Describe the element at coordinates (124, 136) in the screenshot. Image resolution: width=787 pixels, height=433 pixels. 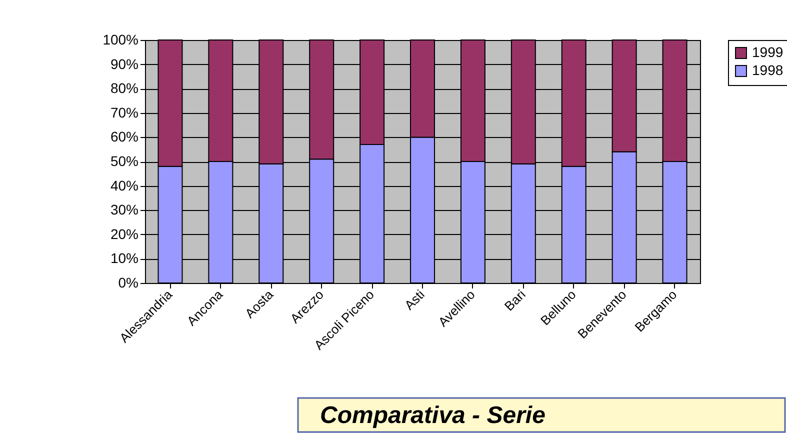
I see `y-tick-label: 60%` at that location.